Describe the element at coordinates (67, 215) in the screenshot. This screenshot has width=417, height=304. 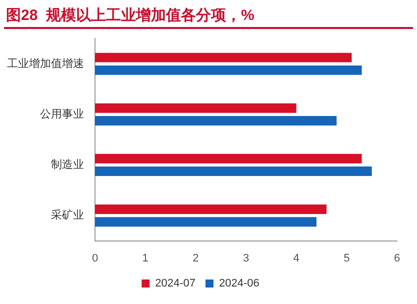
I see `y-tick-label: 采矿业` at that location.